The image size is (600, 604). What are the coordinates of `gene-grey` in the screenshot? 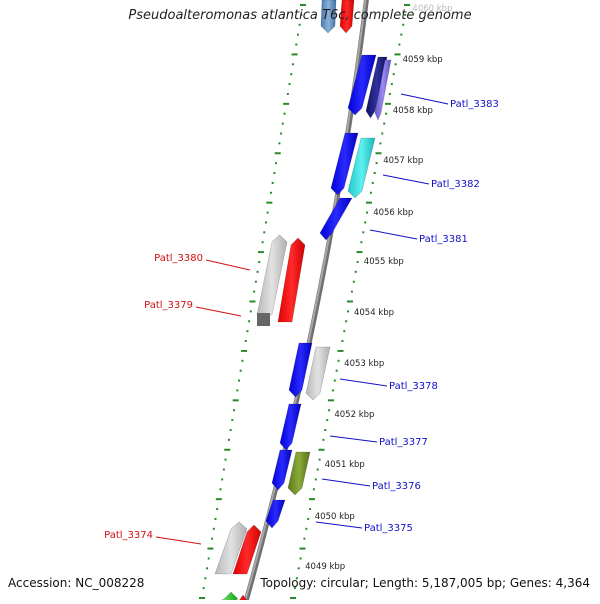 It's located at (318, 373).